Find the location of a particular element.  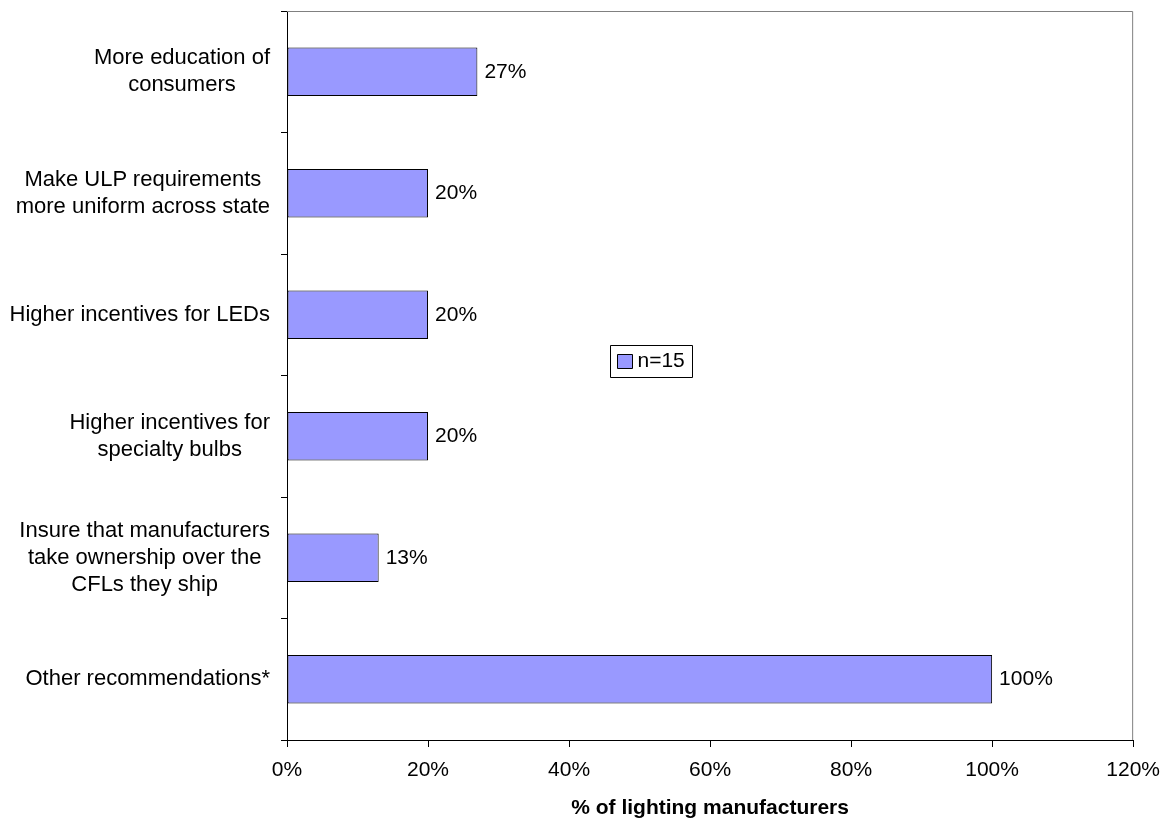

data-label: 27% is located at coordinates (505, 70).